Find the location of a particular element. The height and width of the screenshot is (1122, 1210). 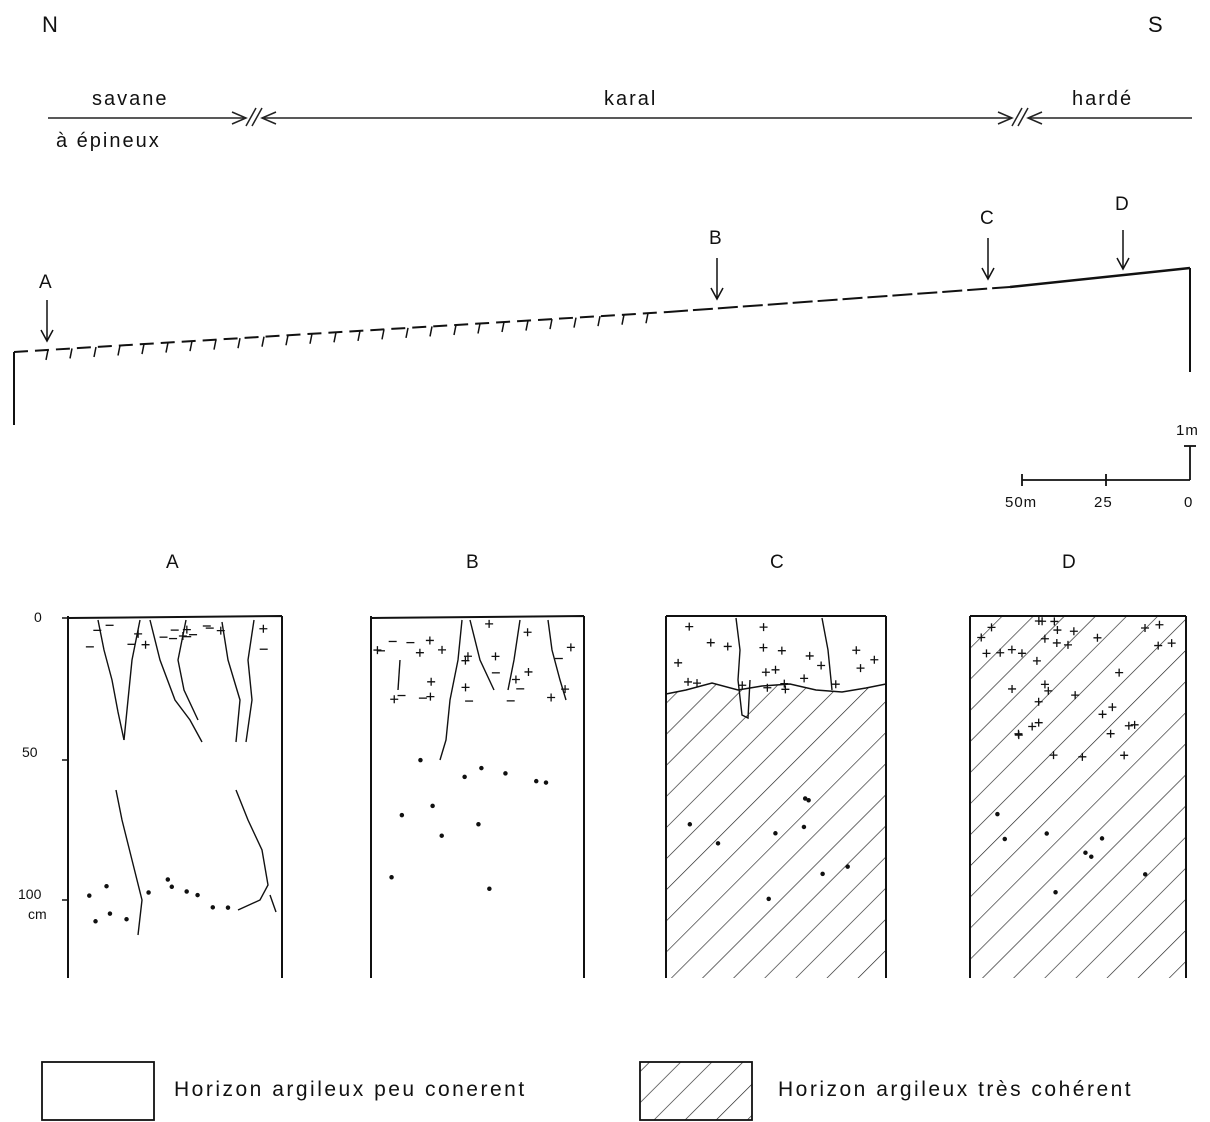

zone-arrows is located at coordinates (620, 117).